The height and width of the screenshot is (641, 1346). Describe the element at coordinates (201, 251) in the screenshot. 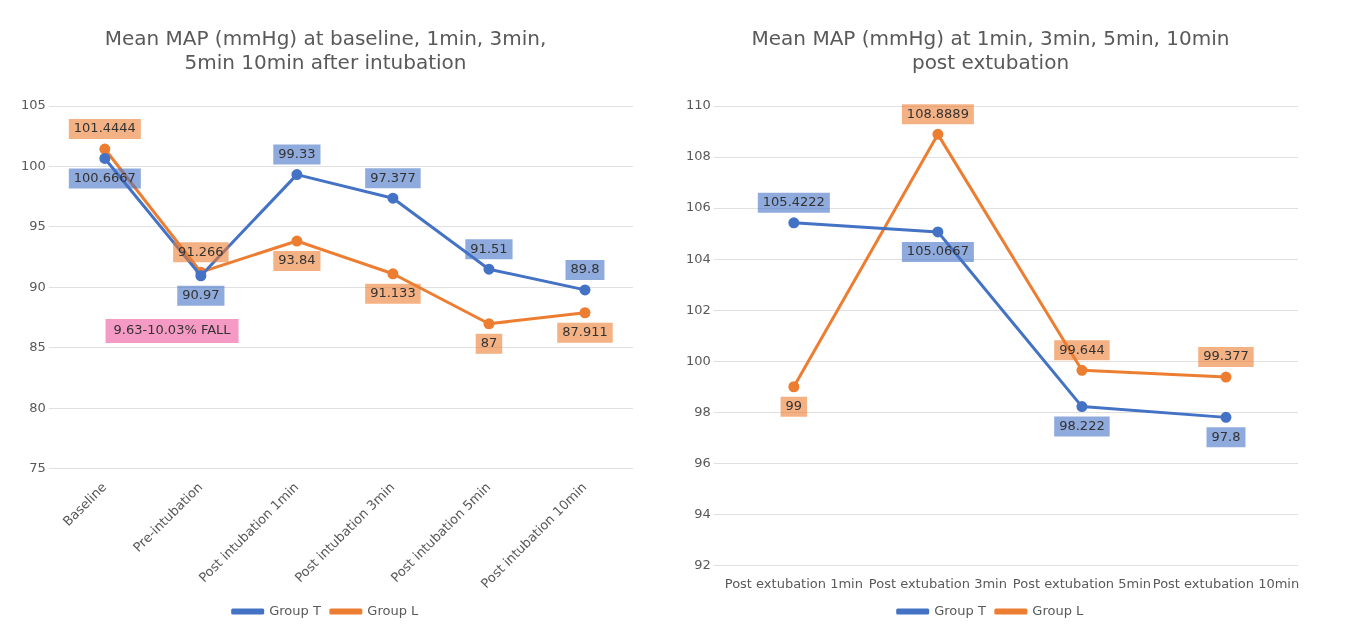

I see `data-label: 91.266` at that location.